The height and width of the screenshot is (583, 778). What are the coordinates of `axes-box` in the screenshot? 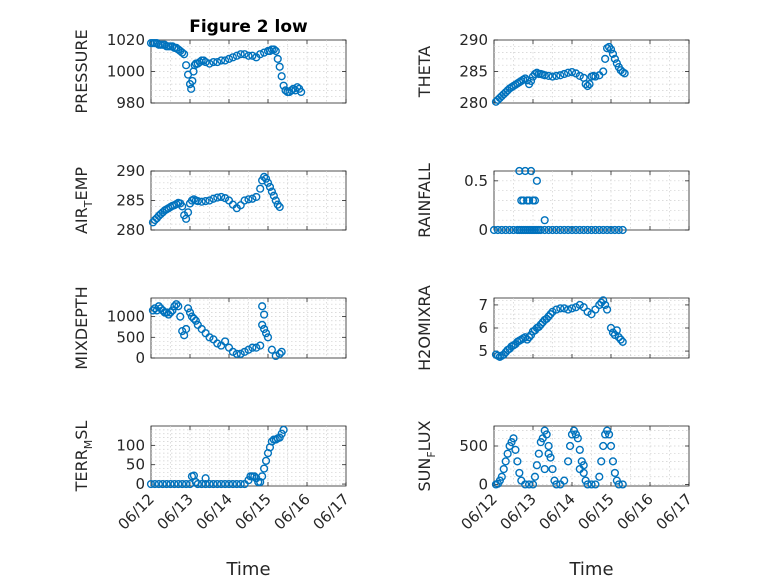 It's located at (591, 456).